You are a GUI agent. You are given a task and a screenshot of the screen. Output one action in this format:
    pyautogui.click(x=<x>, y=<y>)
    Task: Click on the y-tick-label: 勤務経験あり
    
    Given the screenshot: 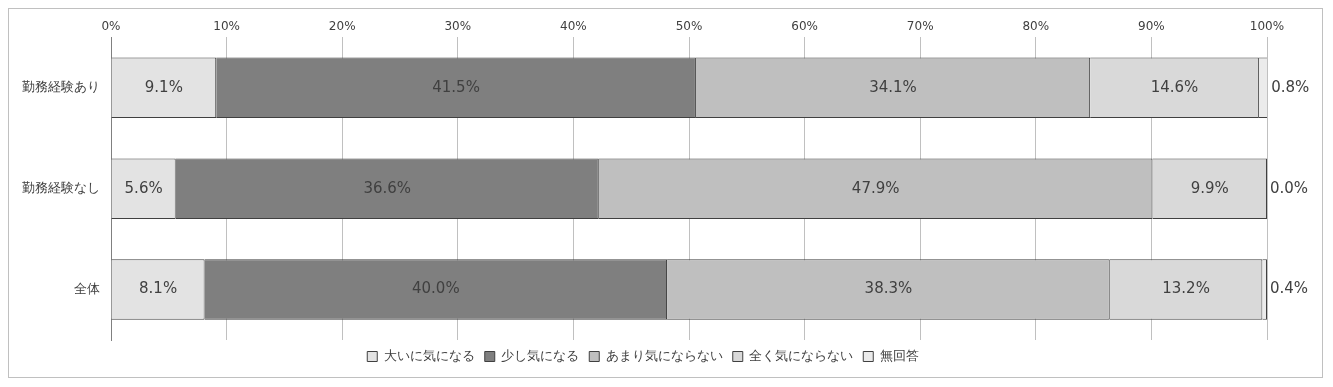 What is the action you would take?
    pyautogui.click(x=61, y=87)
    